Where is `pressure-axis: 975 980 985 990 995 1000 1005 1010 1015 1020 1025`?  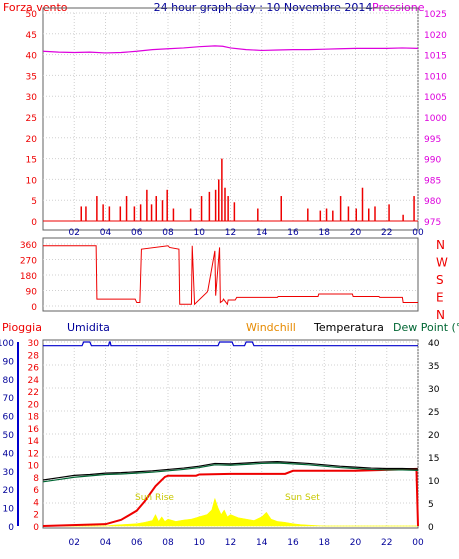
pressure-axis: 975 980 985 990 995 1000 1005 1010 1015 1020 1025 is located at coordinates (435, 119).